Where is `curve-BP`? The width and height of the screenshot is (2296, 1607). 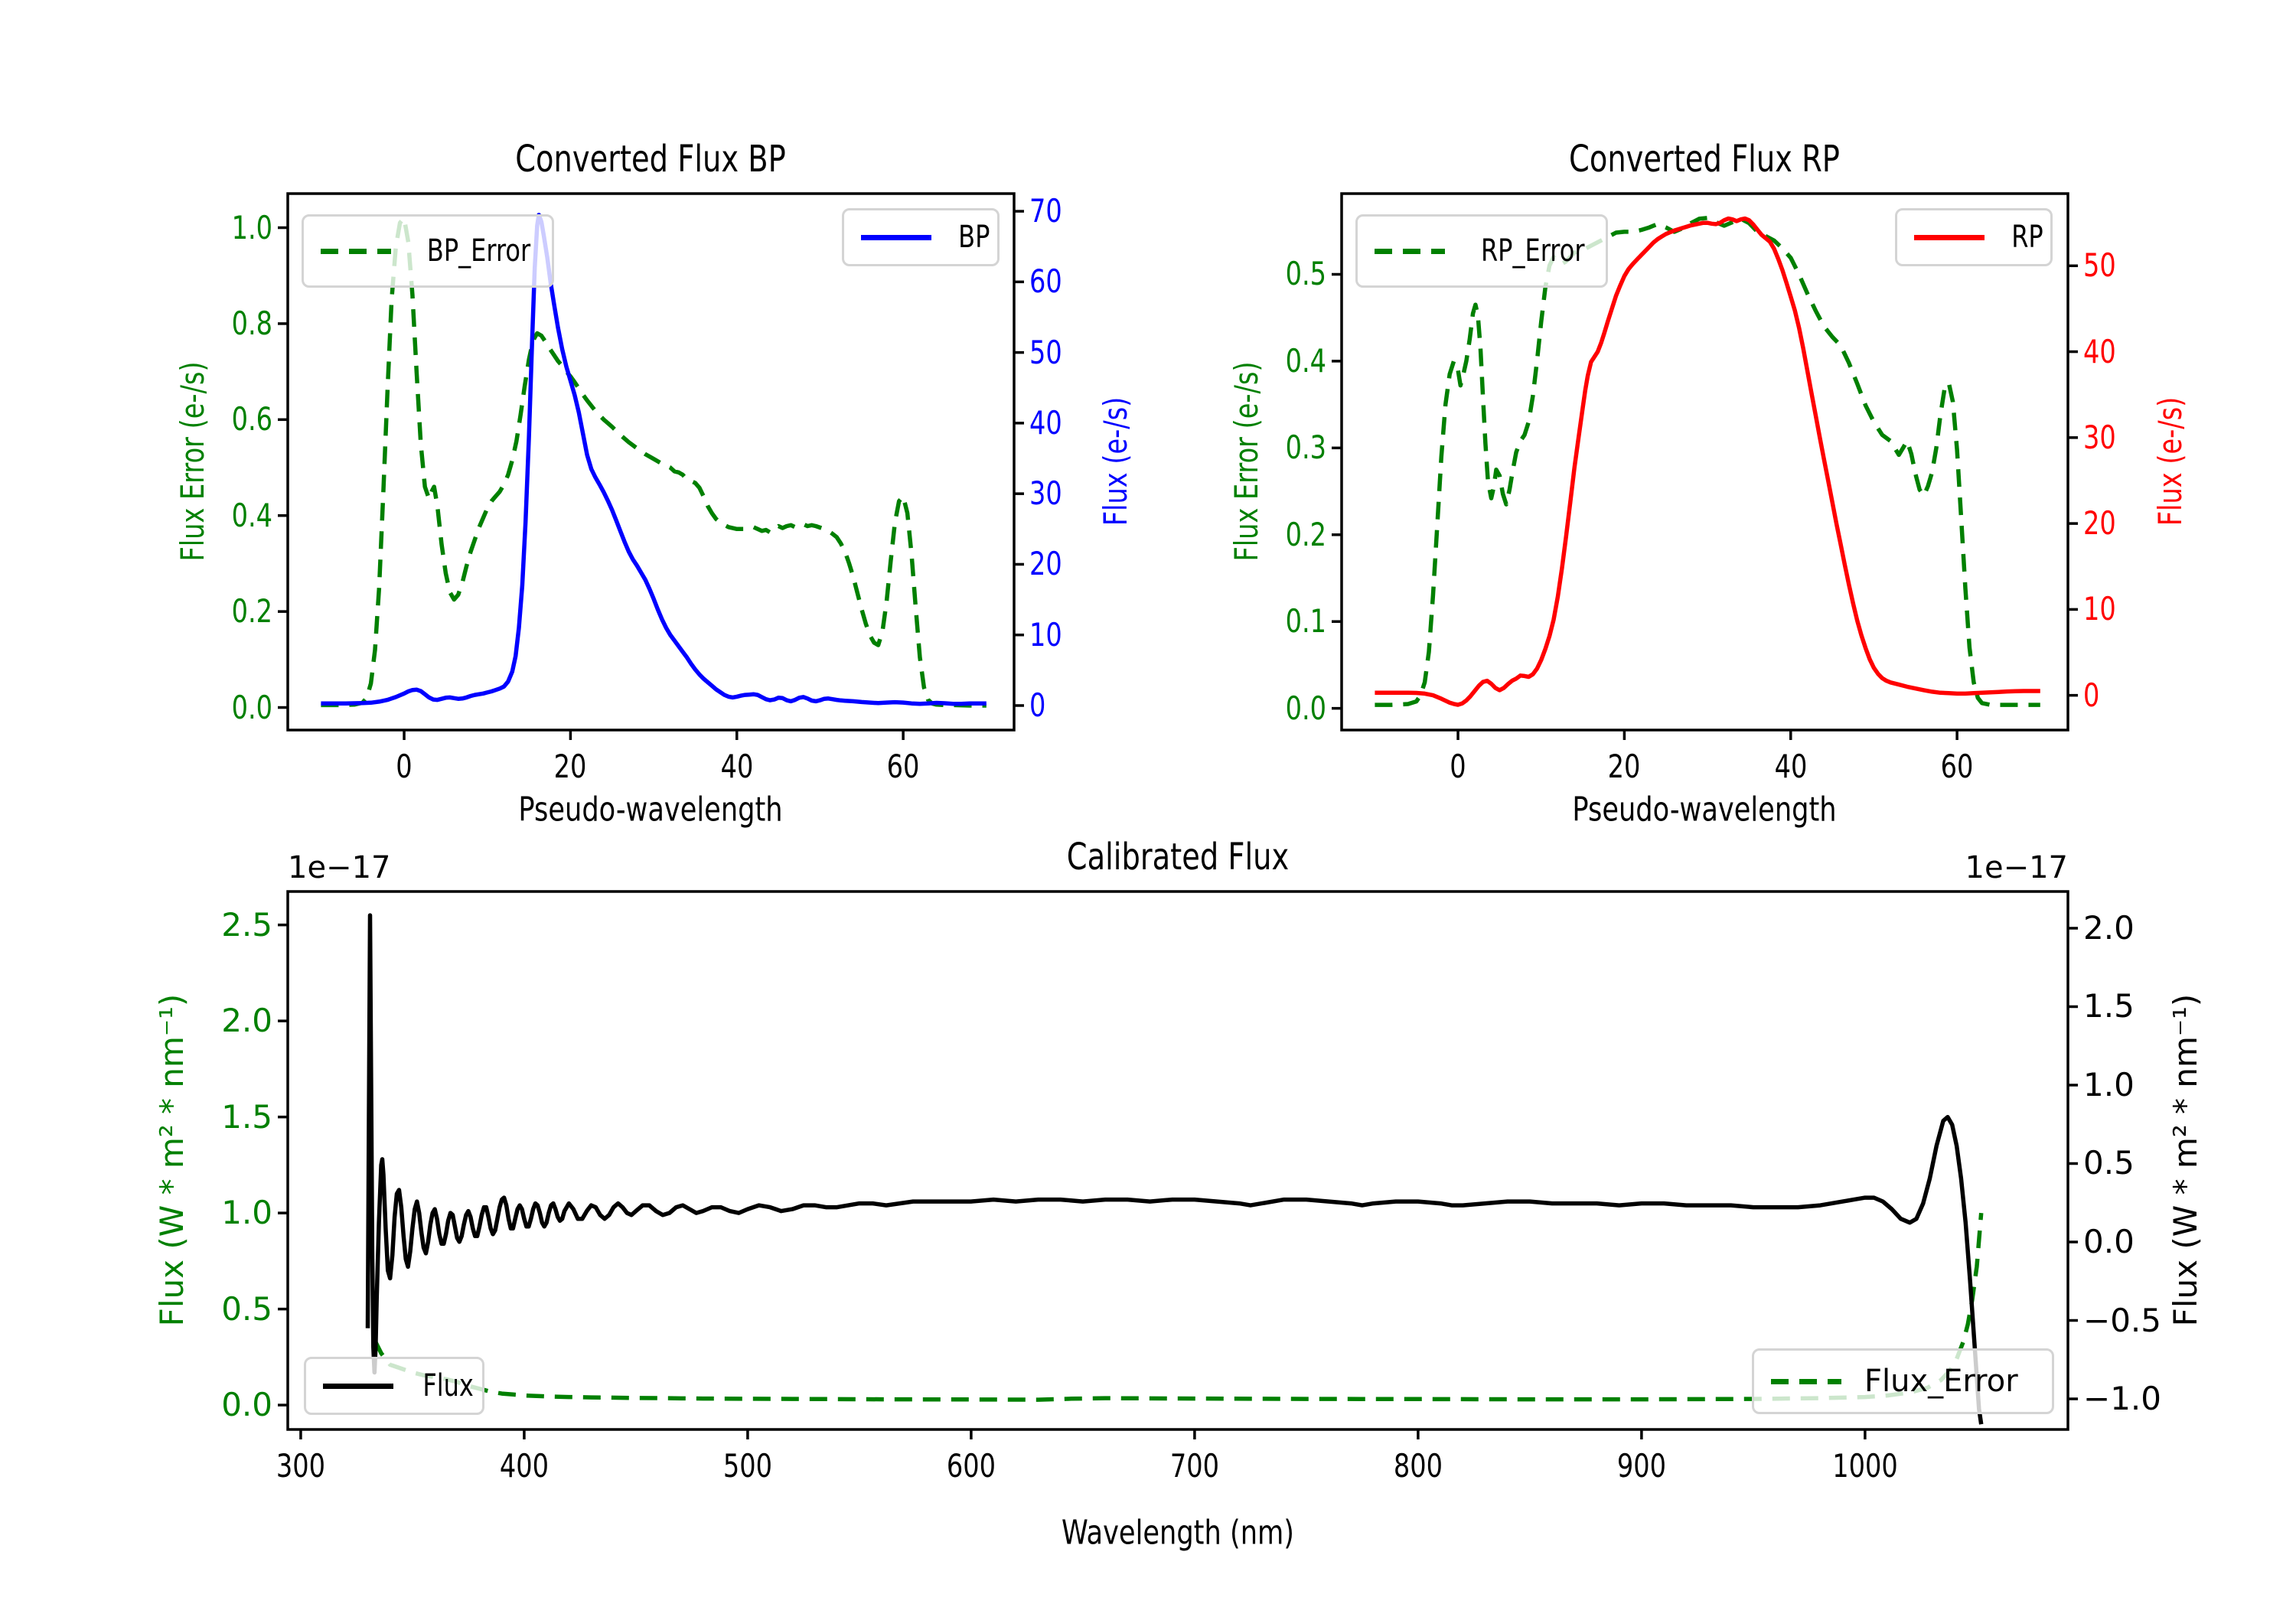 curve-BP is located at coordinates (654, 459).